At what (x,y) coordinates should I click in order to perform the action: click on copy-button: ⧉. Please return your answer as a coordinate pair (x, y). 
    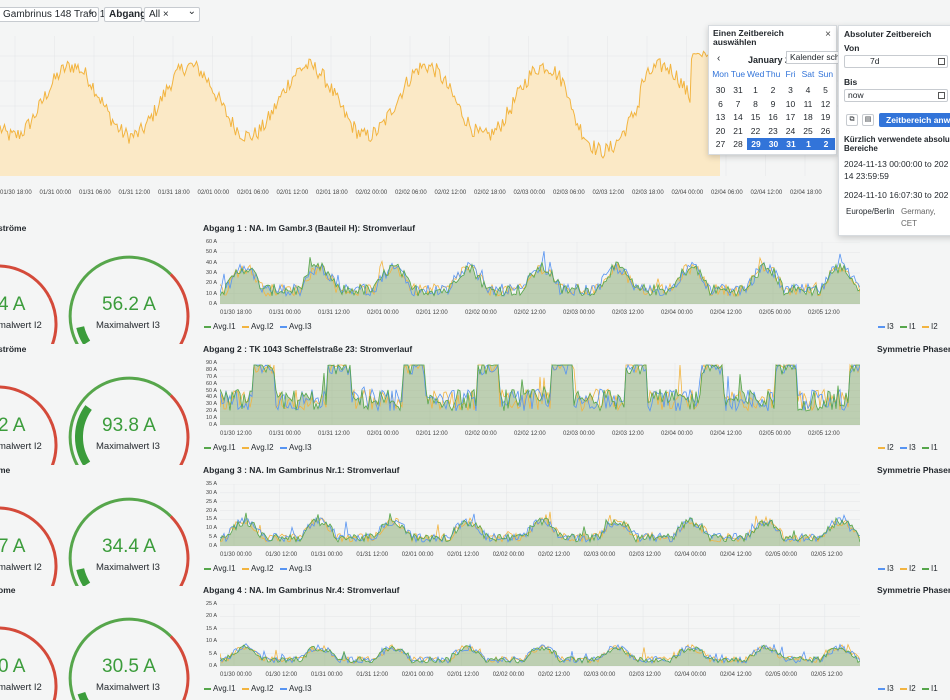
    Looking at the image, I should click on (852, 120).